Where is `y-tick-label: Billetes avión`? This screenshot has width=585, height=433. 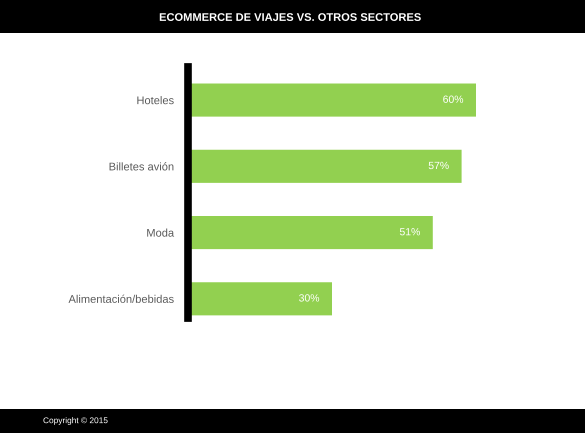 y-tick-label: Billetes avión is located at coordinates (142, 166).